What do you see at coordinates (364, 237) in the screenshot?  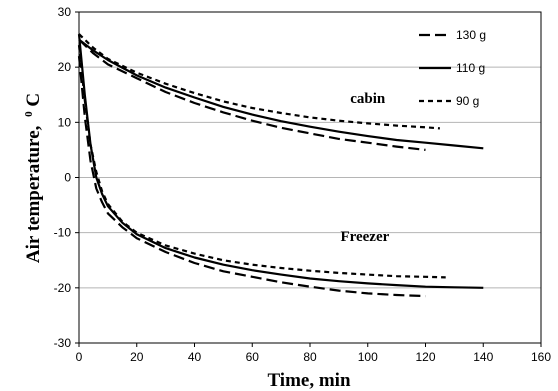 I see `annotation-freezer: Freezer` at bounding box center [364, 237].